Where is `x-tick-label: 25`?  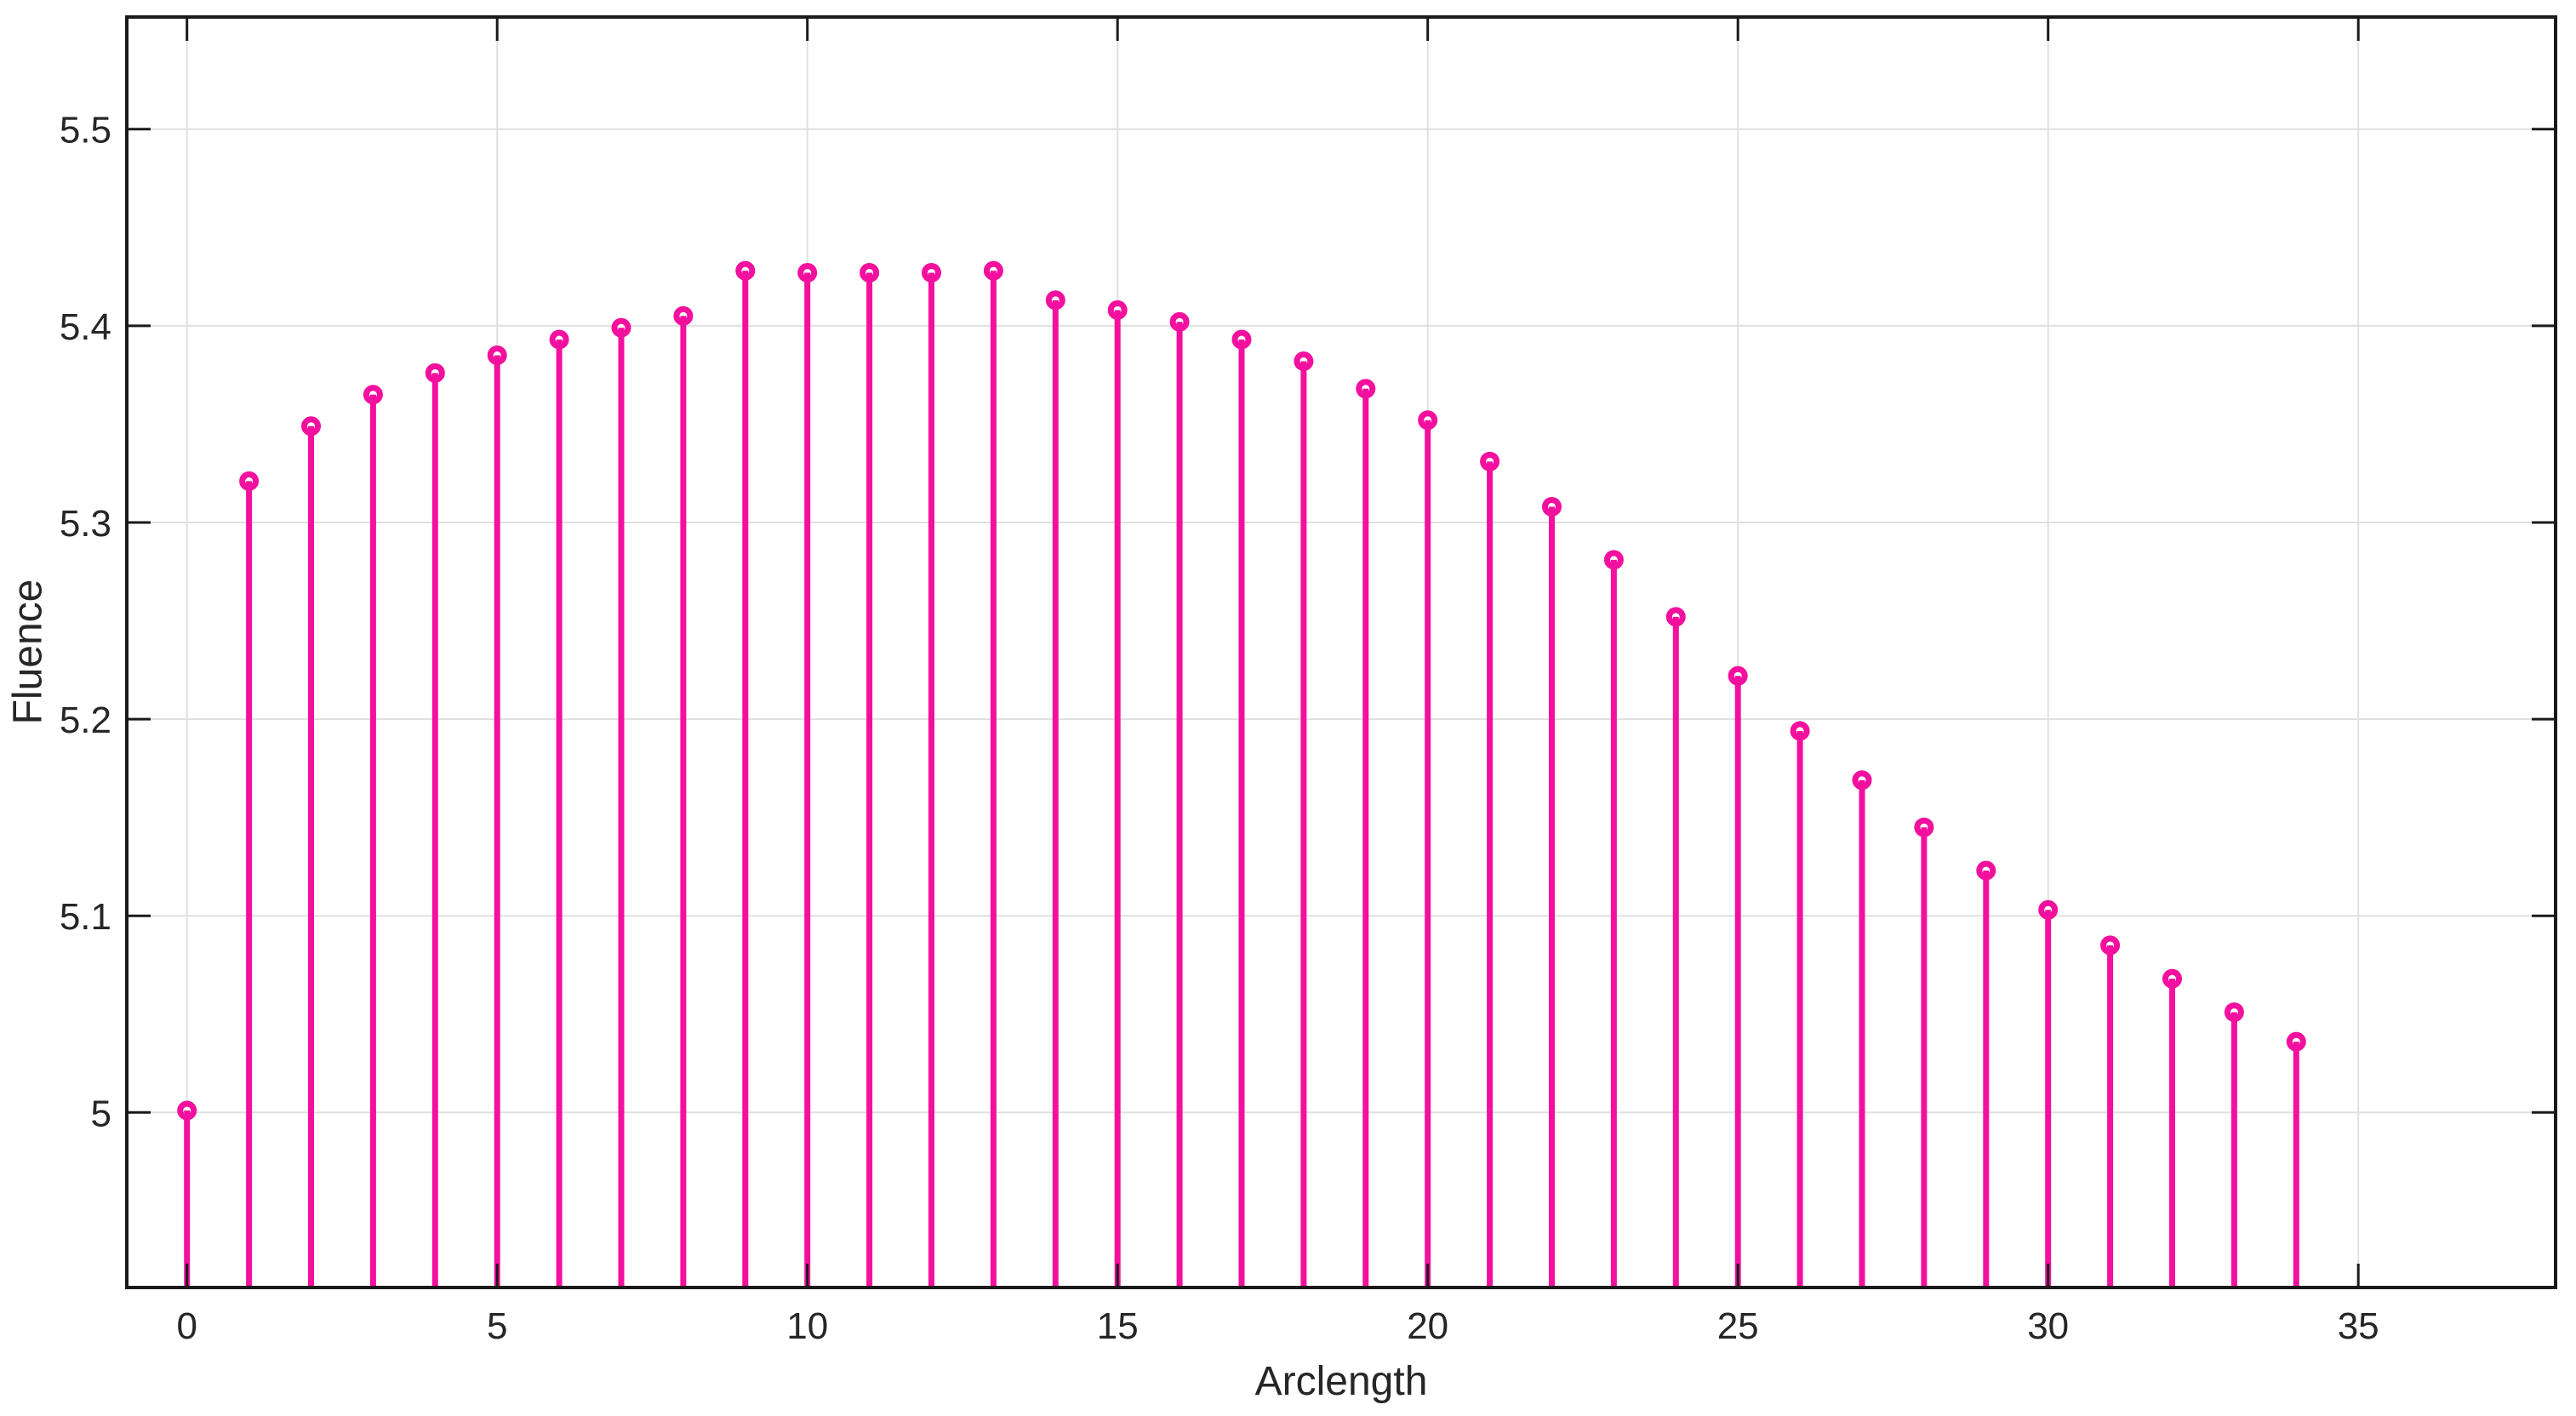 x-tick-label: 25 is located at coordinates (1738, 1326).